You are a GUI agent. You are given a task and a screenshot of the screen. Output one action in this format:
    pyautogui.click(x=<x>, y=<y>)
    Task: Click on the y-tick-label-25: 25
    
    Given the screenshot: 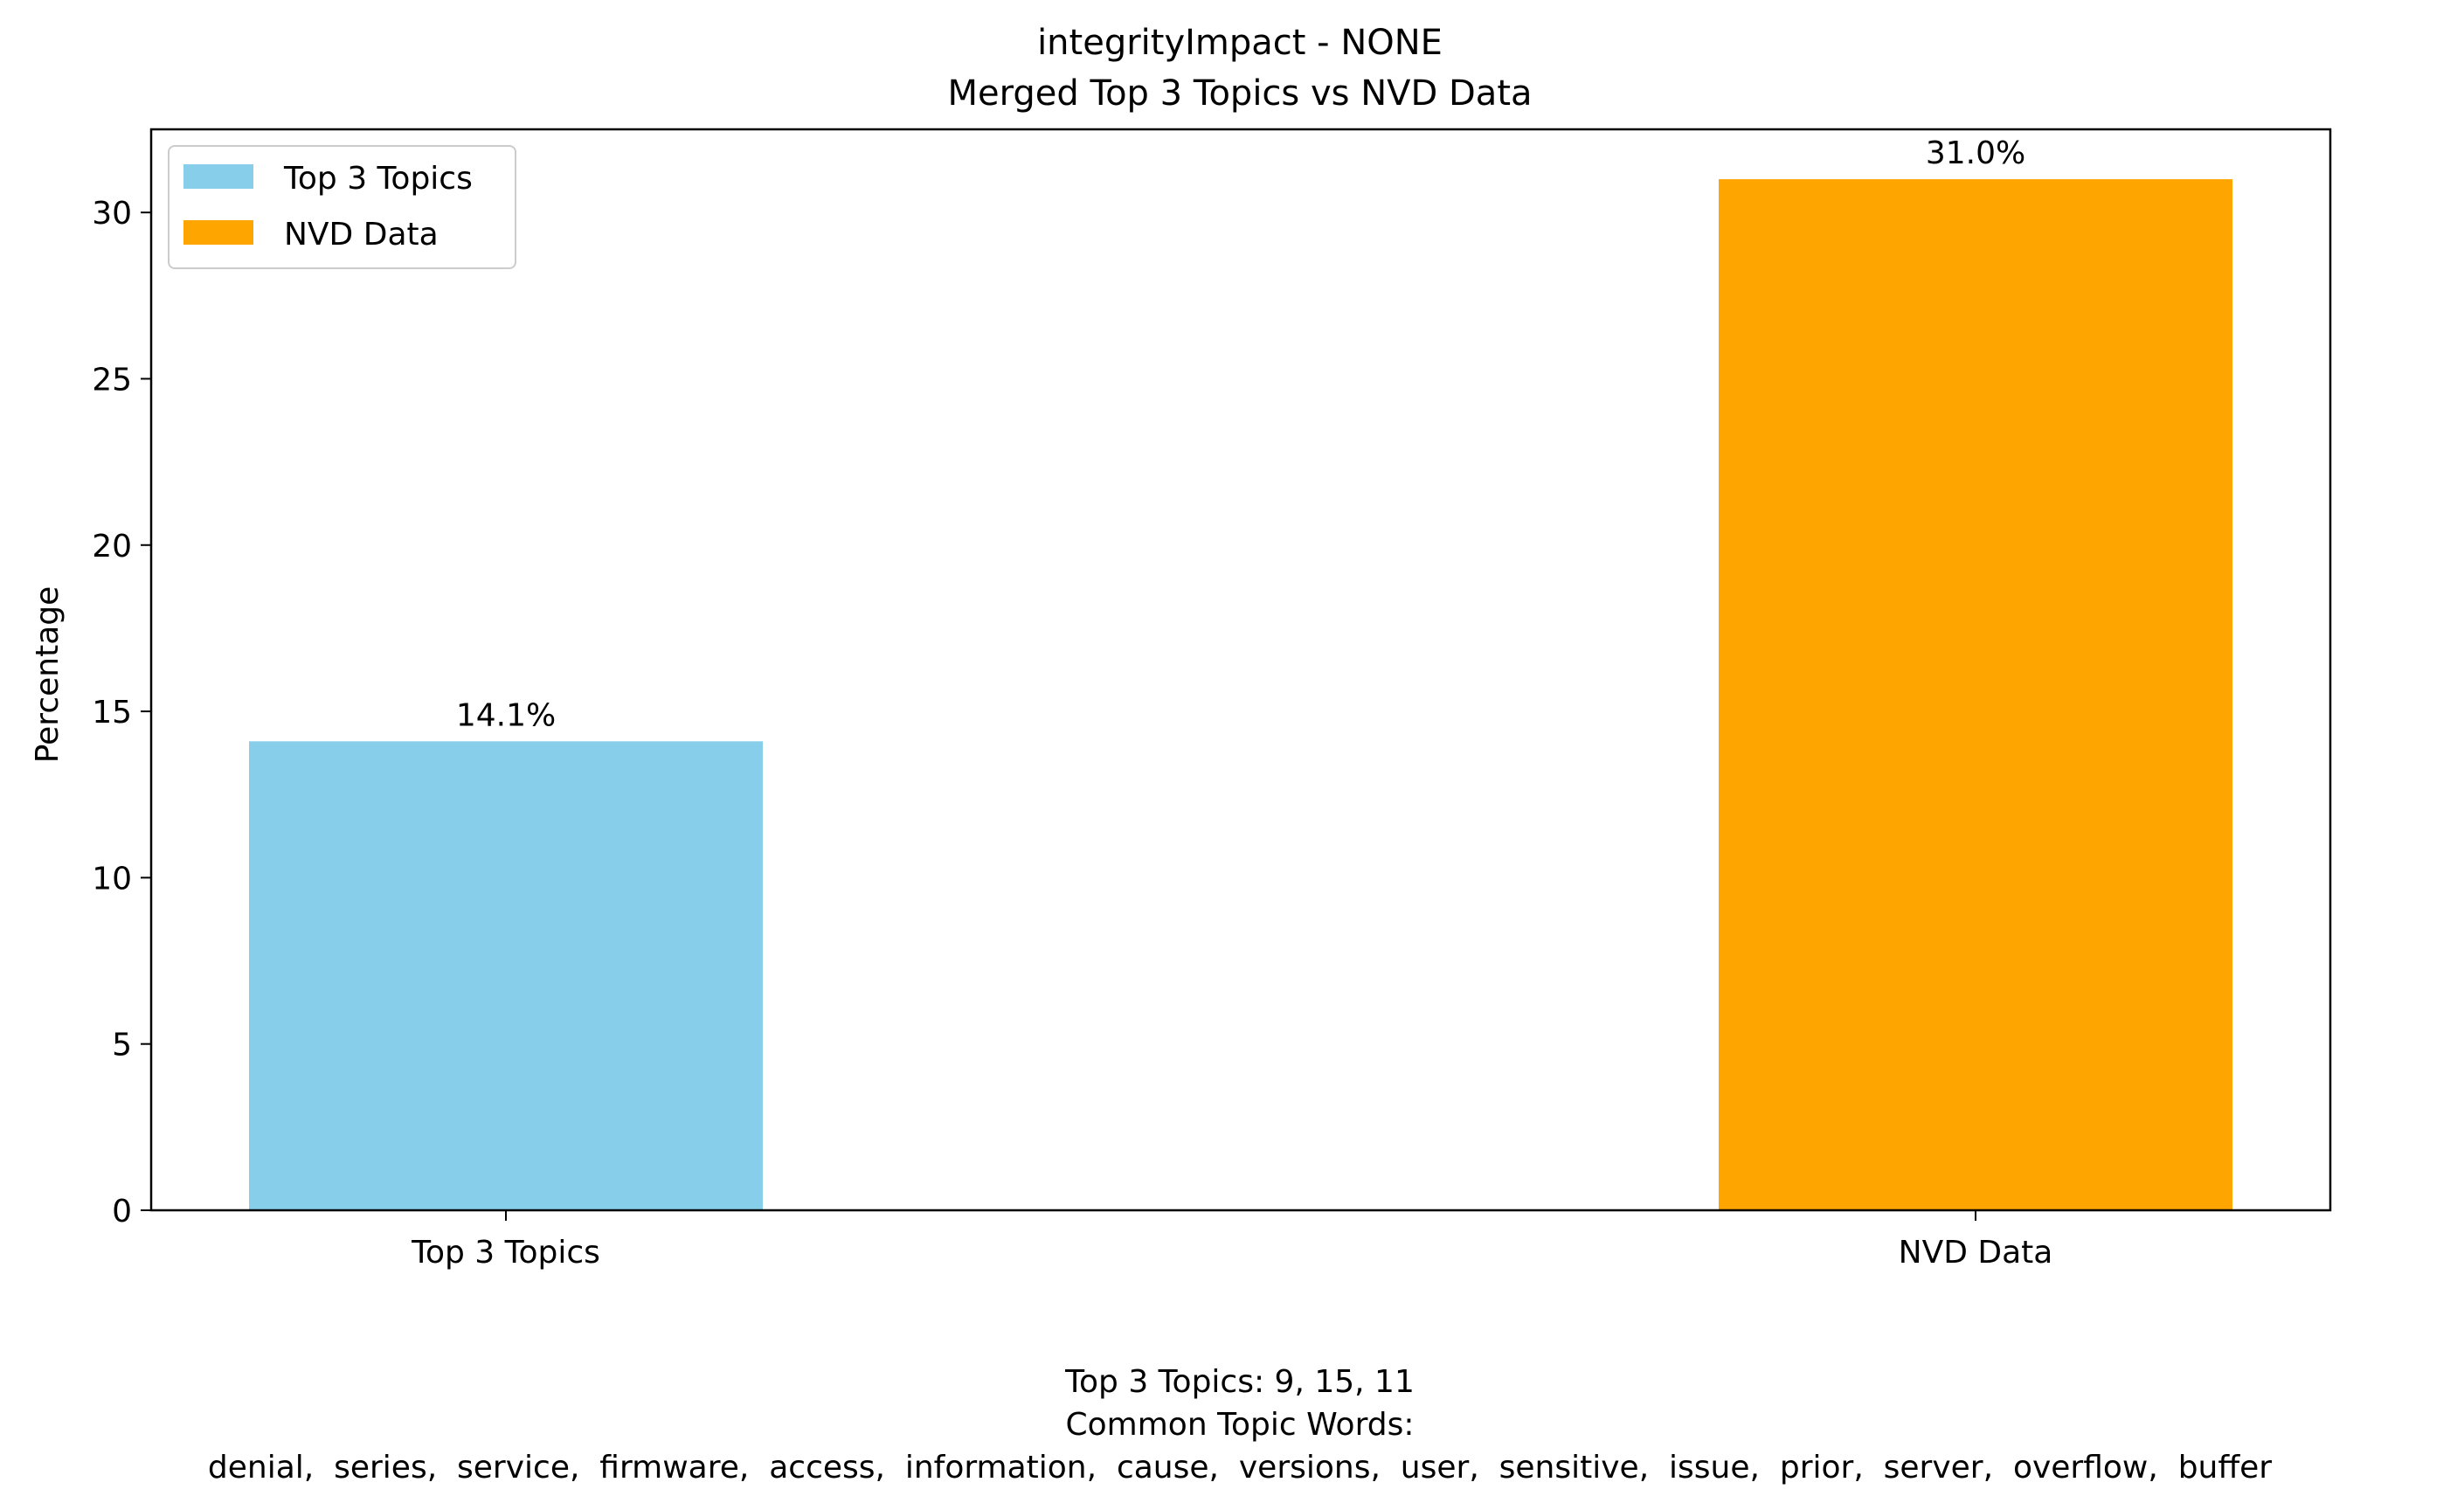 What is the action you would take?
    pyautogui.click(x=112, y=380)
    